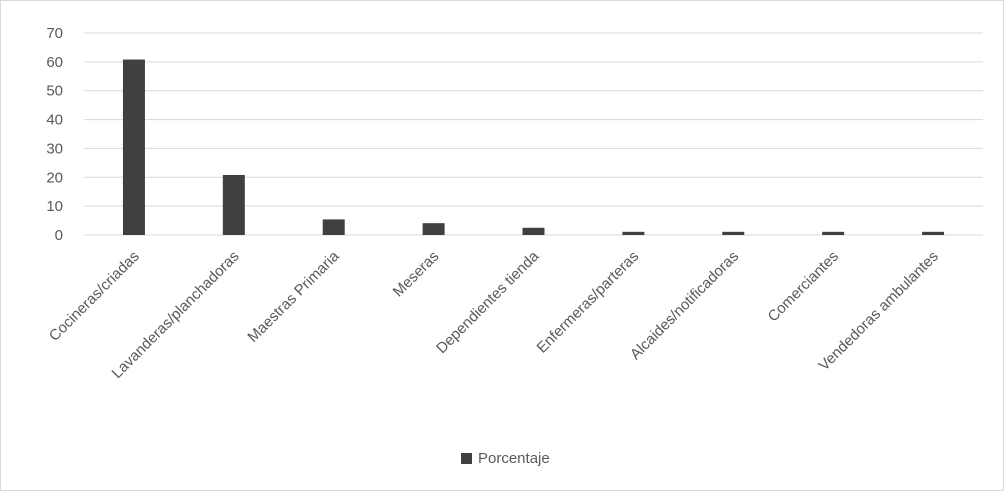 The width and height of the screenshot is (1004, 492). Describe the element at coordinates (54, 148) in the screenshot. I see `y-tick-label: 30` at that location.